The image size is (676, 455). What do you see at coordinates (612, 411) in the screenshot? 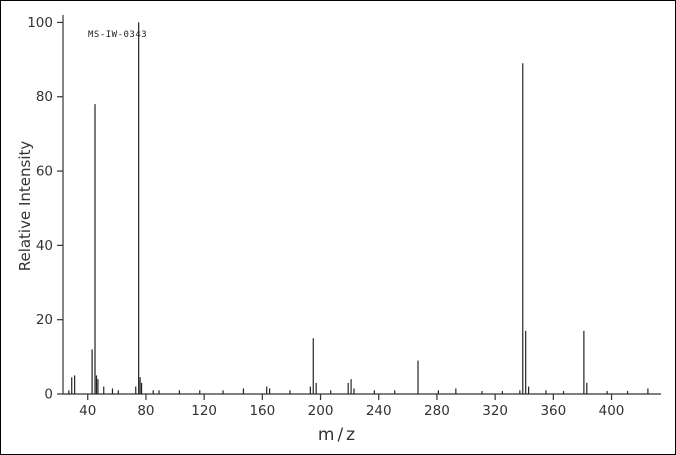
I see `x-tick-label: 400` at bounding box center [612, 411].